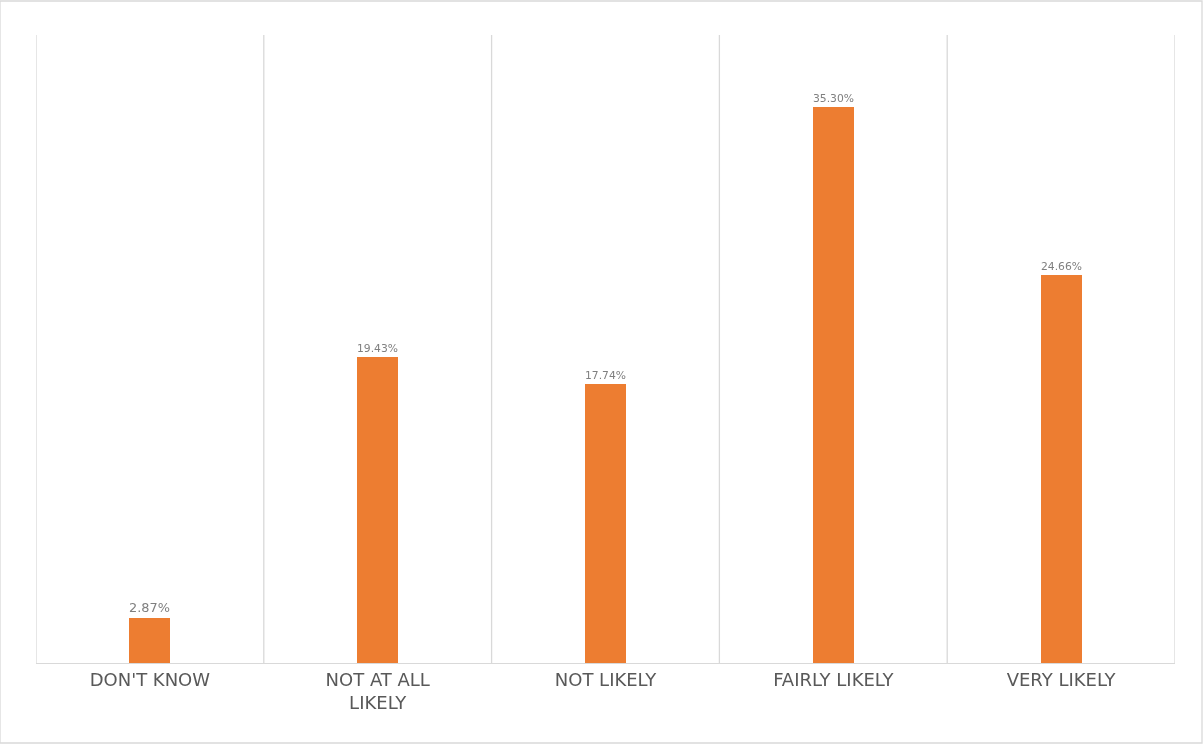 This screenshot has width=1203, height=744. I want to click on data-label: 35.30%, so click(833, 98).